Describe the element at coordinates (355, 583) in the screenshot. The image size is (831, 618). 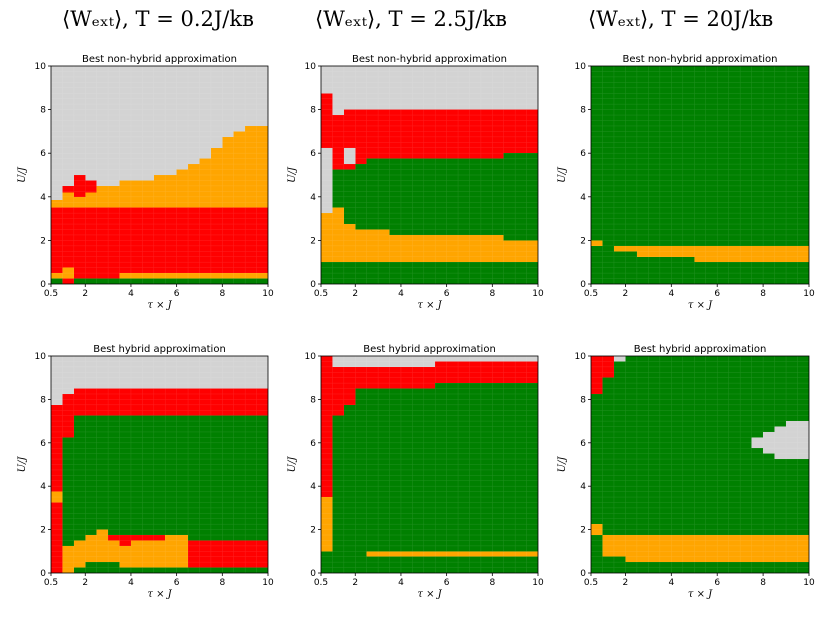
I see `x-tick-label: 2` at that location.